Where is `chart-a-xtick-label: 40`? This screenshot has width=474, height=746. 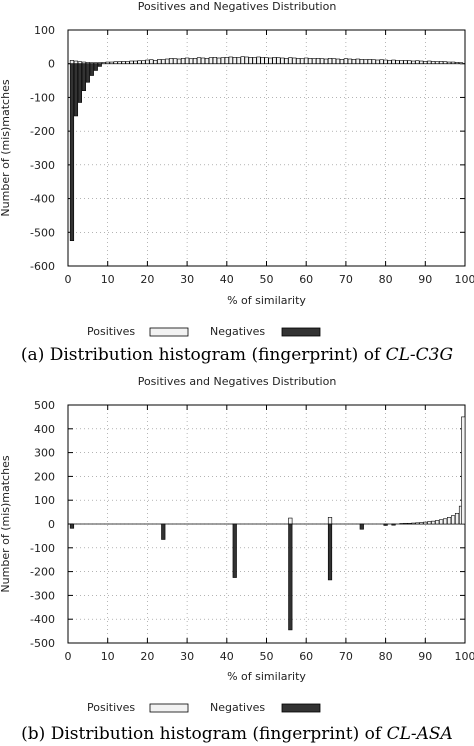 chart-a-xtick-label: 40 is located at coordinates (227, 279).